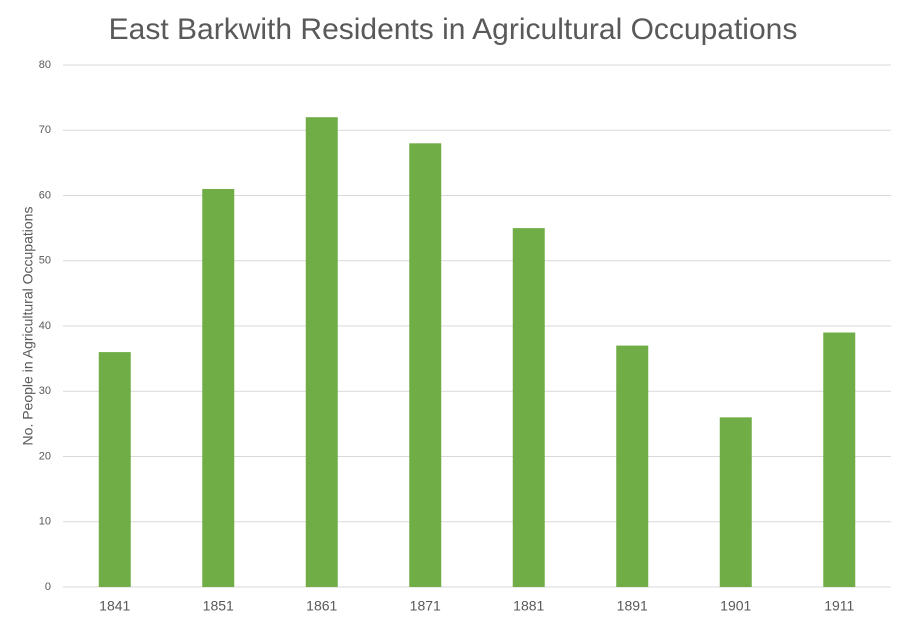  What do you see at coordinates (735, 606) in the screenshot?
I see `x-tick-label: 1901` at bounding box center [735, 606].